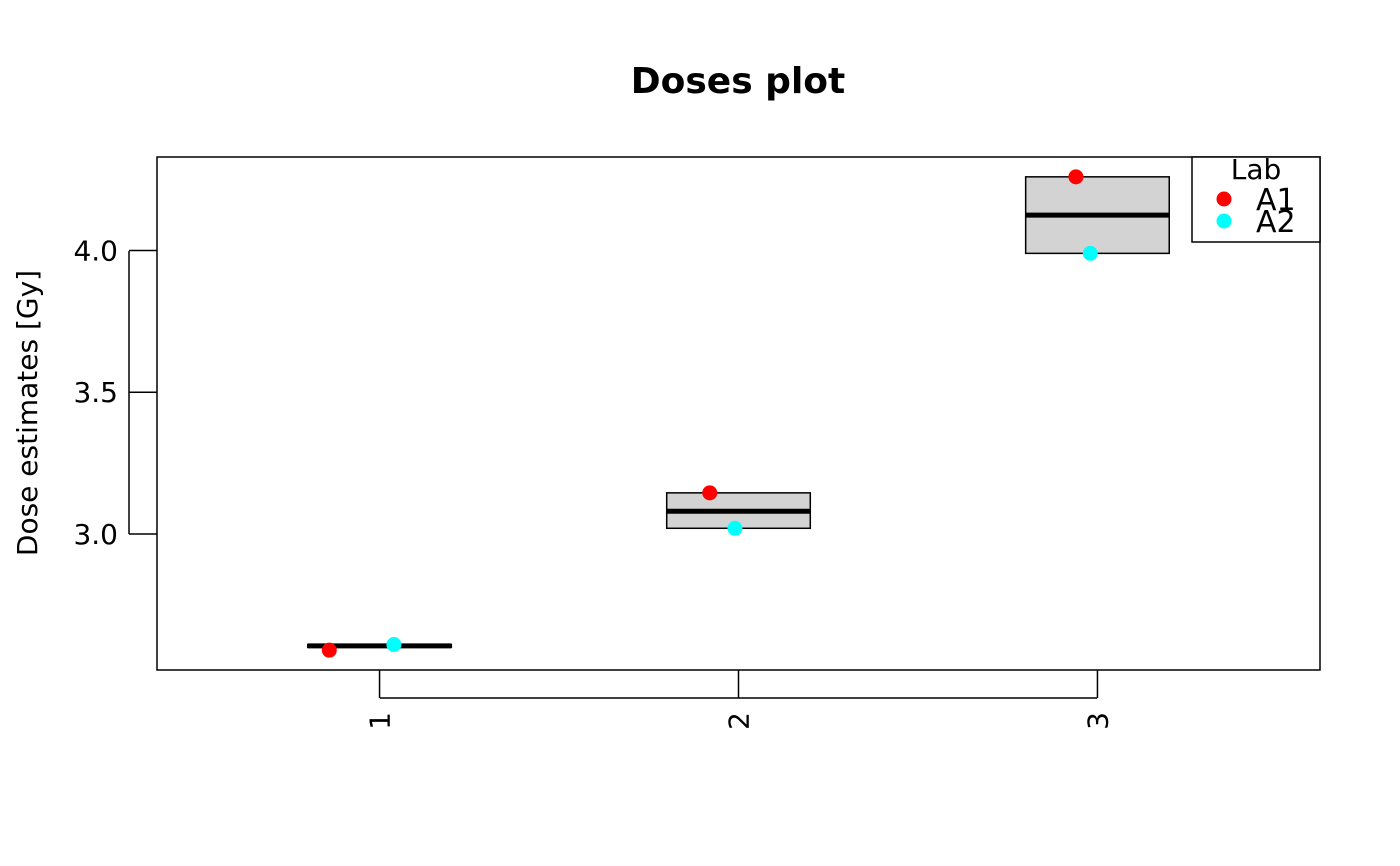 The width and height of the screenshot is (1400, 866). Describe the element at coordinates (95, 392) in the screenshot. I see `y-tick-label: 3.5` at that location.